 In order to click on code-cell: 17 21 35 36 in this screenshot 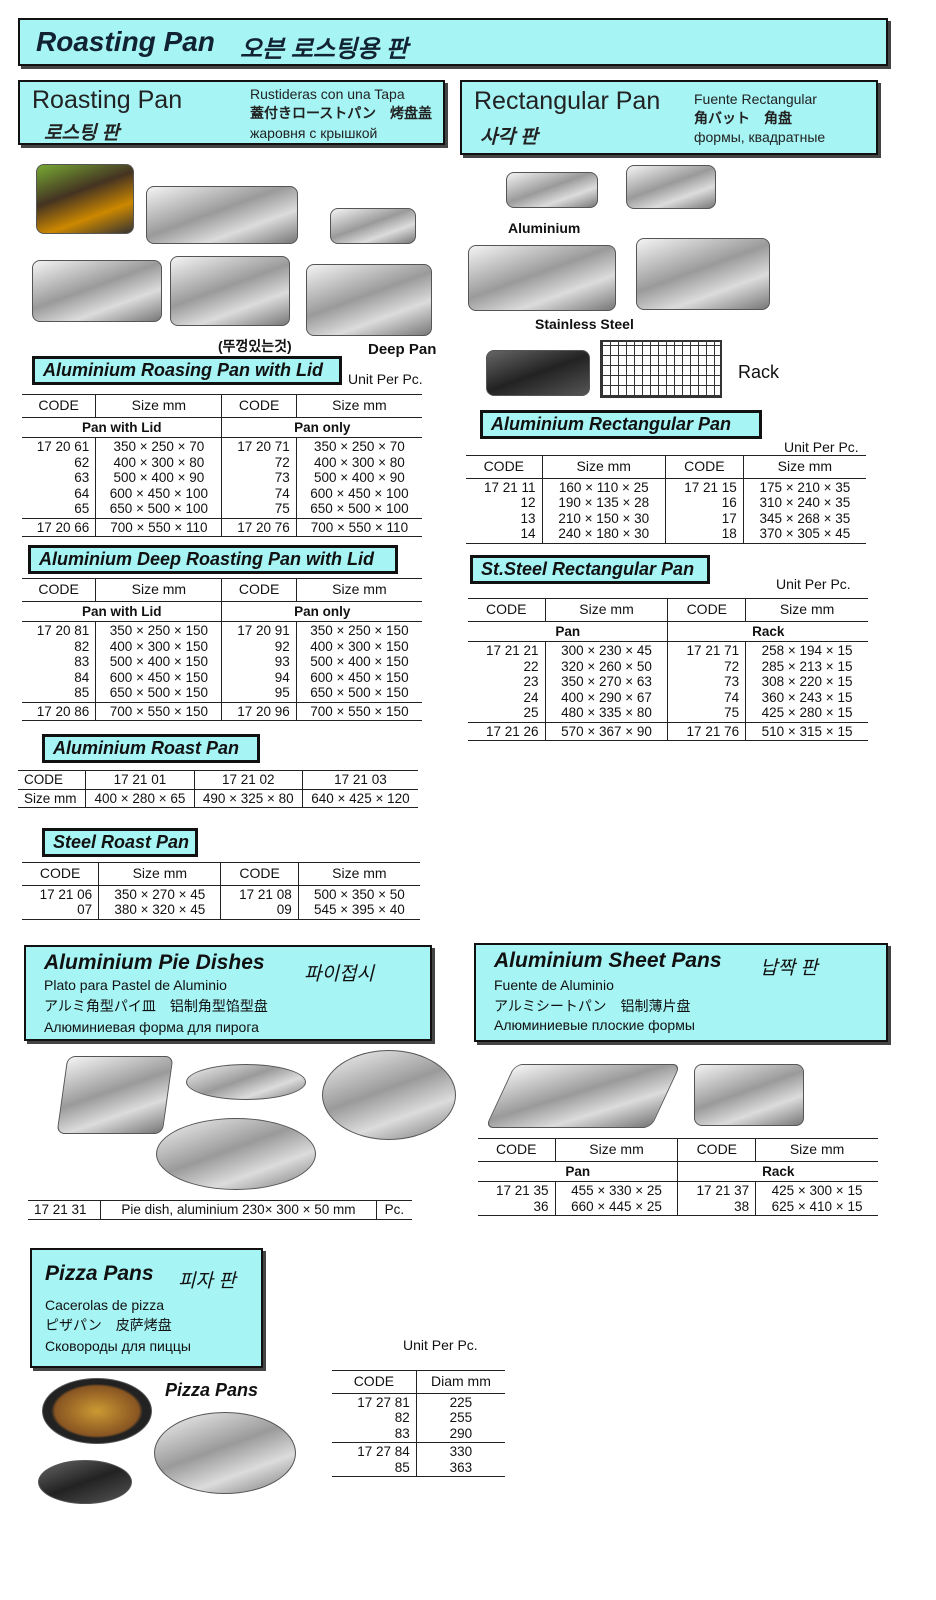, I will do `click(517, 1198)`.